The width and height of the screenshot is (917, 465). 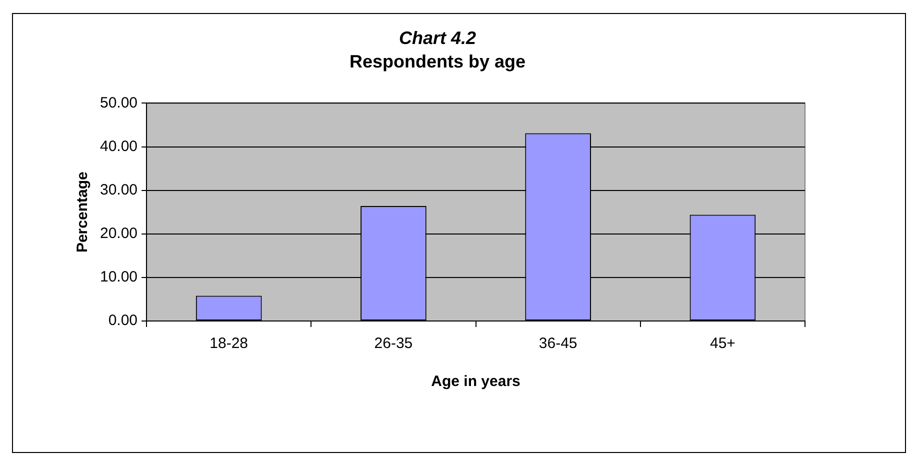 What do you see at coordinates (119, 189) in the screenshot?
I see `y-tick-label: 30.00` at bounding box center [119, 189].